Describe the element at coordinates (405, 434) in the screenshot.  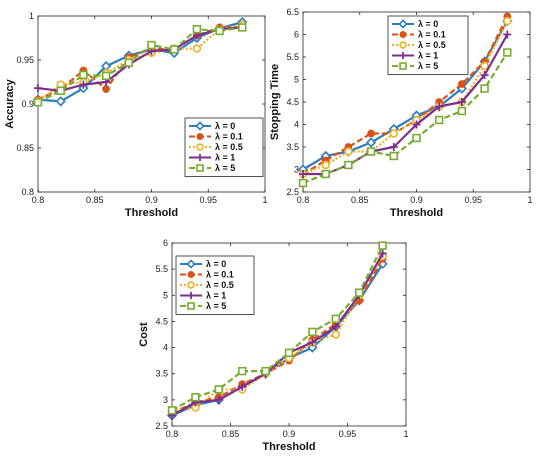
I see `cost-x-tick-label: 1` at that location.